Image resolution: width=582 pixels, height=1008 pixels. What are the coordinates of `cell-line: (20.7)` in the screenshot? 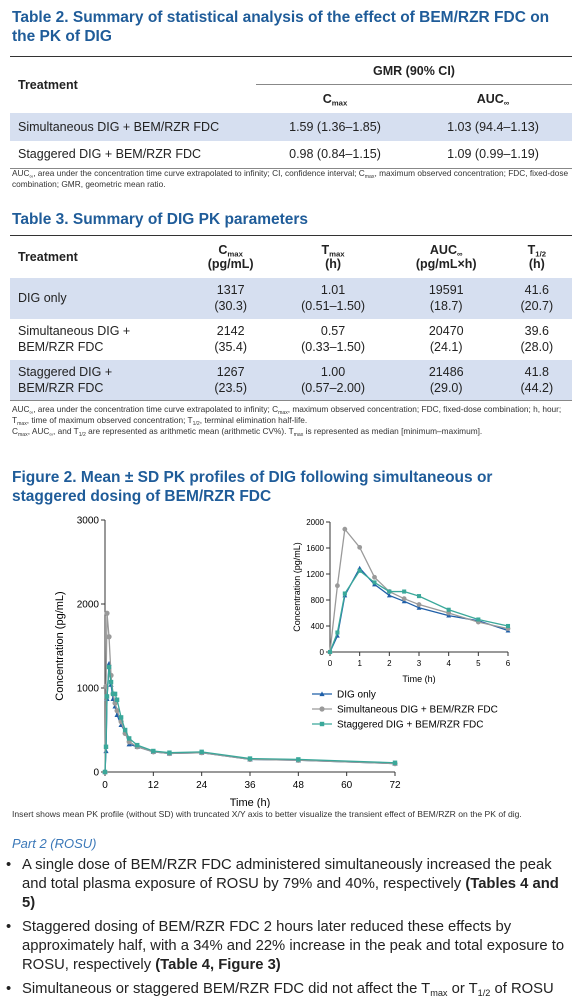 It's located at (537, 306).